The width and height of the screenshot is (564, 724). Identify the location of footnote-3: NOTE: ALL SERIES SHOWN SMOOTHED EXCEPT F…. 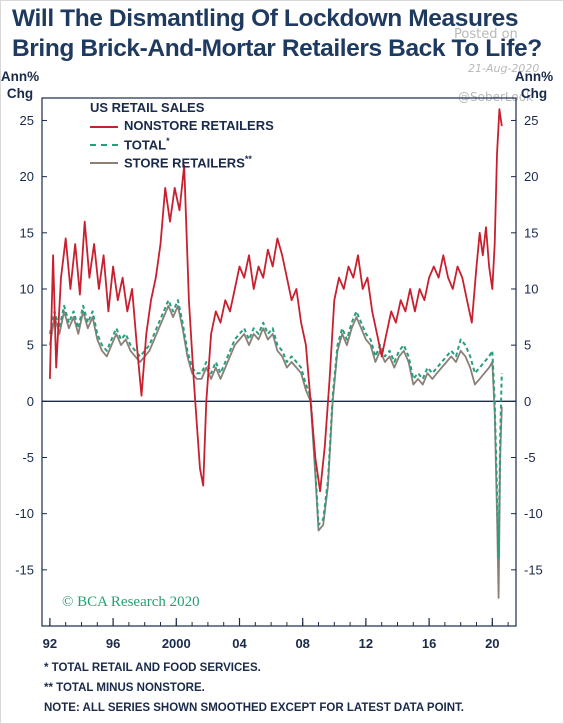
(254, 708).